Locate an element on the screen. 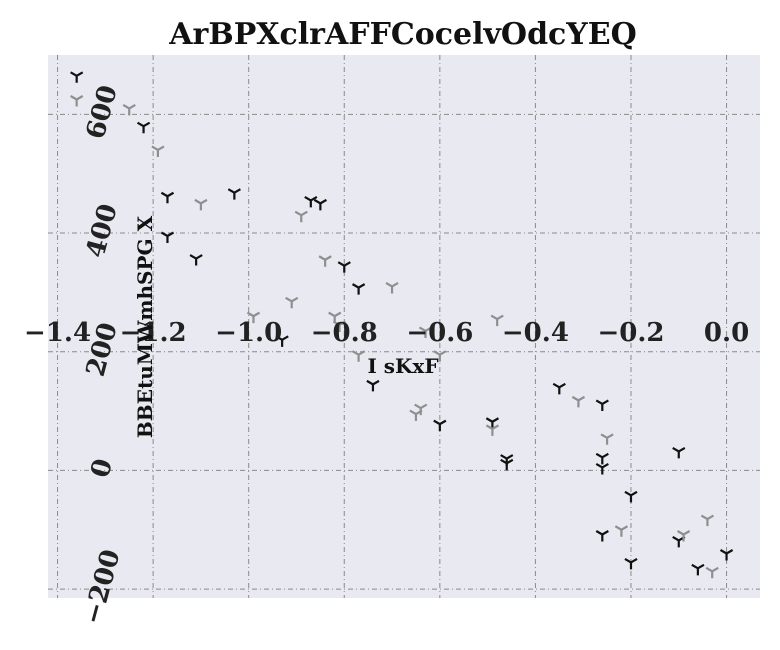 The height and width of the screenshot is (650, 780). x-axis-label: I sKxF is located at coordinates (402, 366).